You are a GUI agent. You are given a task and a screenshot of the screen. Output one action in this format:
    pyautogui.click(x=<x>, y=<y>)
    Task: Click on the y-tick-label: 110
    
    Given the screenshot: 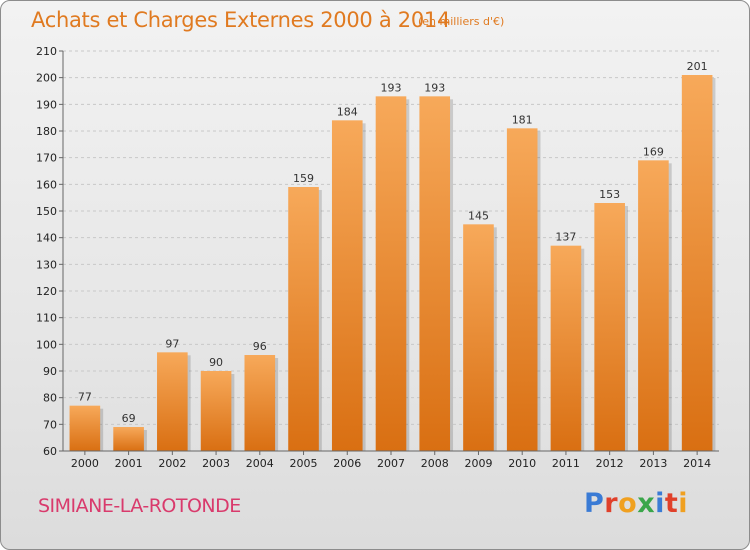 What is the action you would take?
    pyautogui.click(x=46, y=318)
    